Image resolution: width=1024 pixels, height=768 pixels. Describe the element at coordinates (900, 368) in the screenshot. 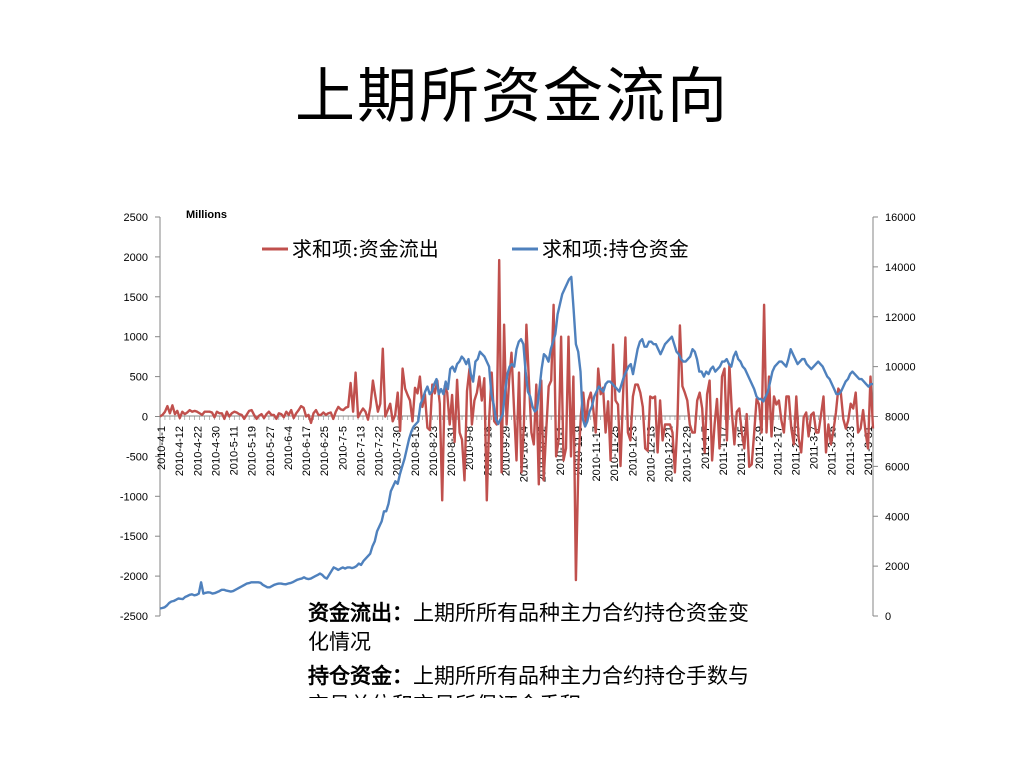

I see `right-axis-tick-label: 10000` at that location.